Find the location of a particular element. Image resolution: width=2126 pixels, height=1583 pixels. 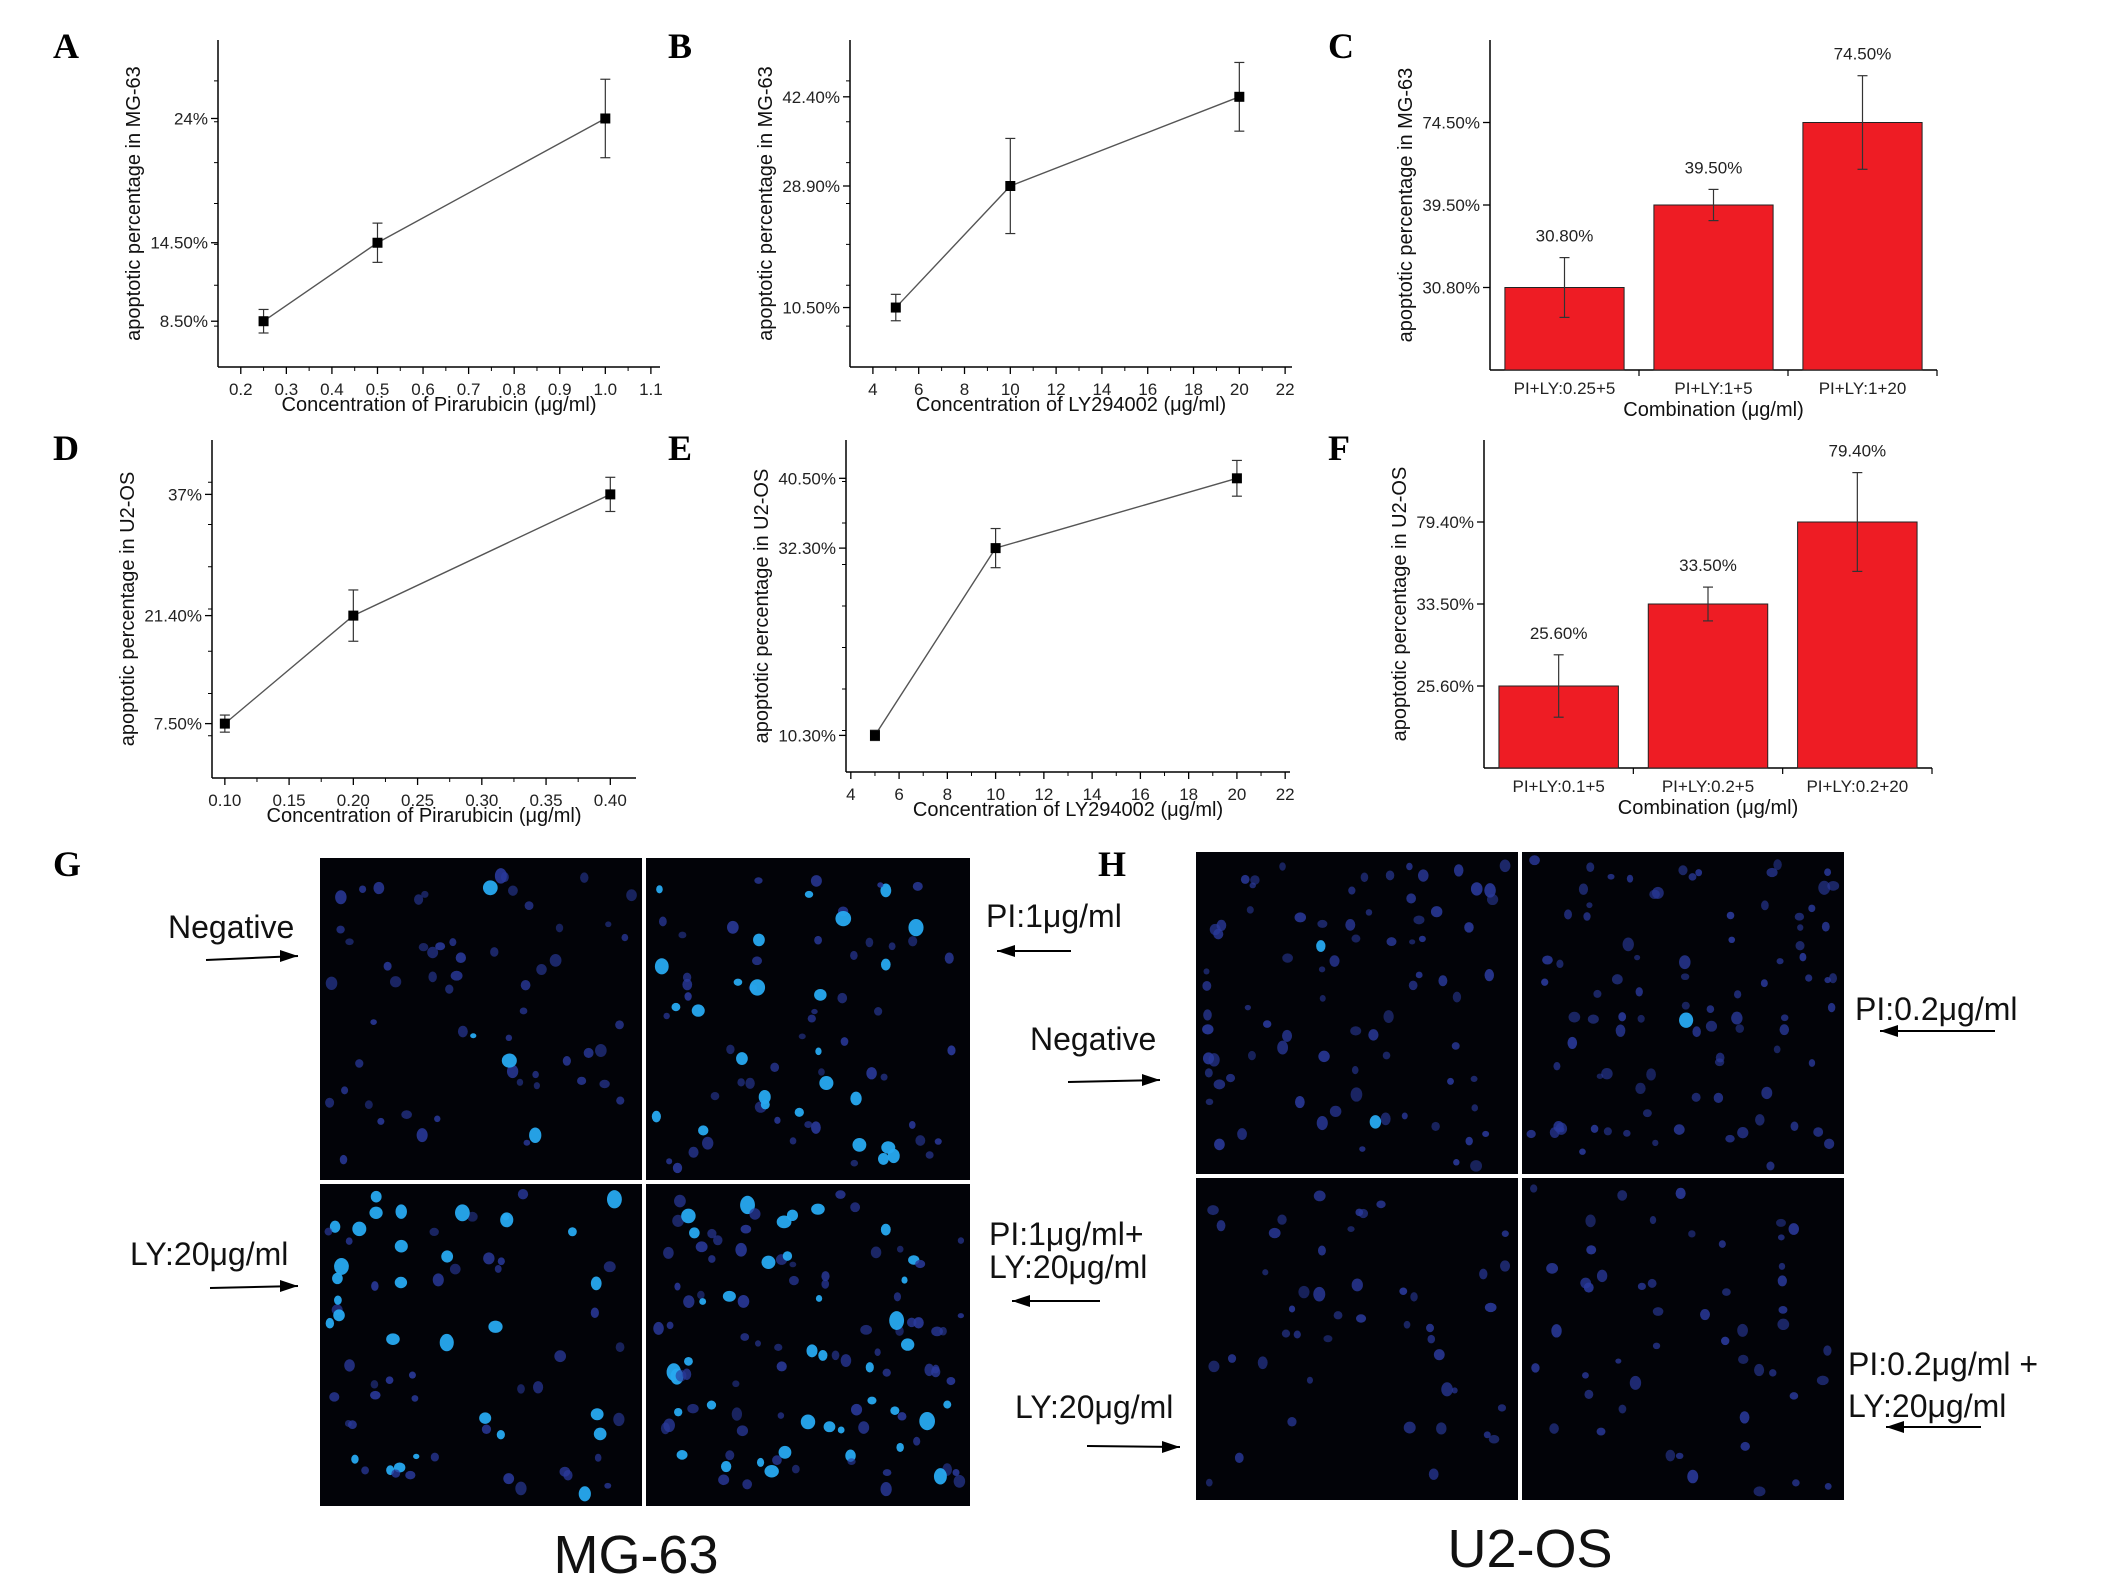

micrograph-u2os-pi is located at coordinates (1683, 1013).